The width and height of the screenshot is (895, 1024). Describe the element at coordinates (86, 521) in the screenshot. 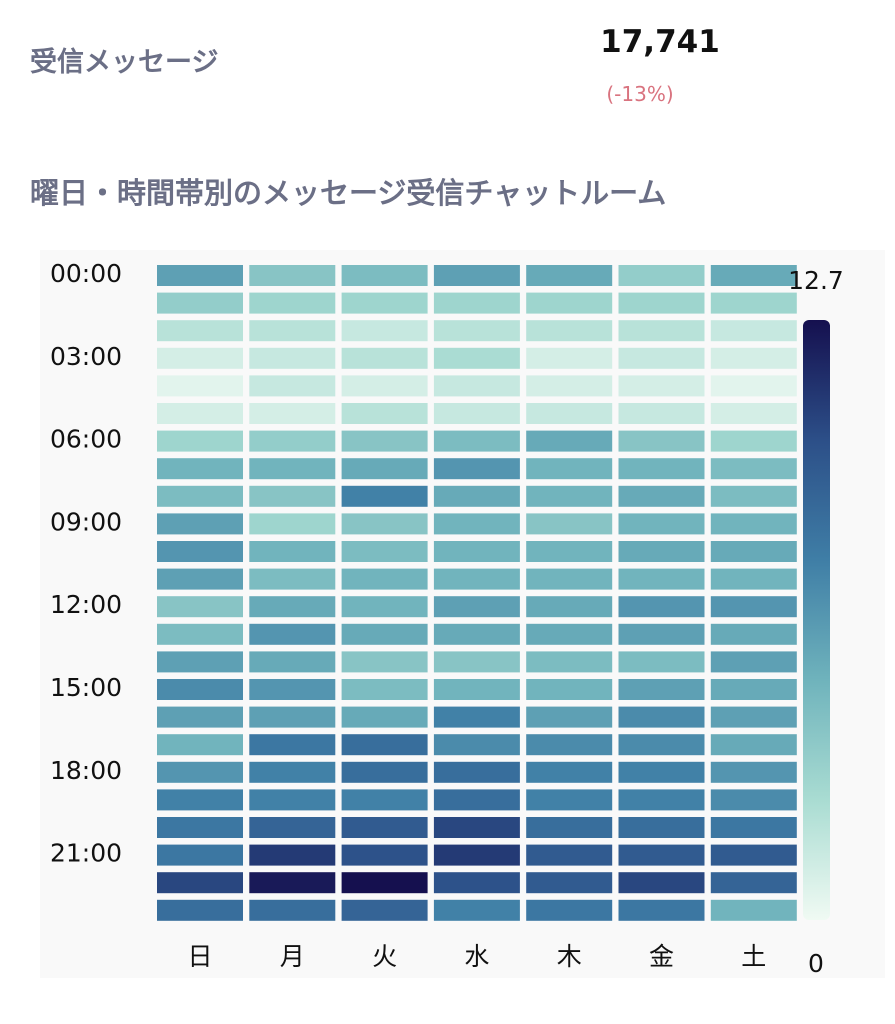

I see `y-tick-label: 09:00` at that location.